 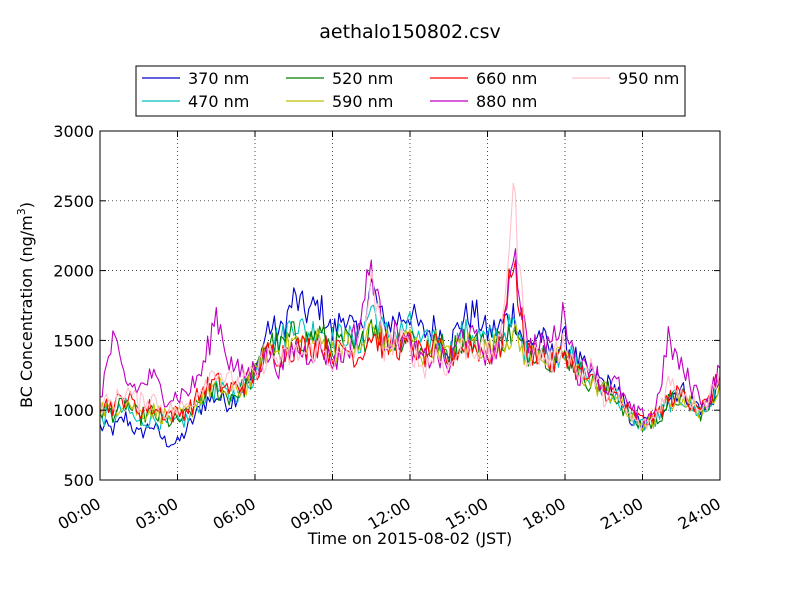 What do you see at coordinates (73, 306) in the screenshot?
I see `y-tick-labels: 500 1000 1500 2000 2500 3000` at bounding box center [73, 306].